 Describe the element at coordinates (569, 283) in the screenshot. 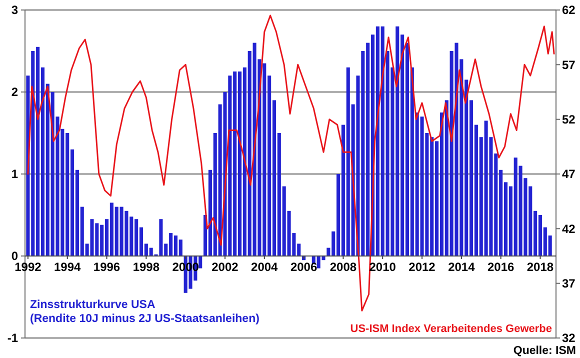

I see `y2-tick-label: 37` at that location.